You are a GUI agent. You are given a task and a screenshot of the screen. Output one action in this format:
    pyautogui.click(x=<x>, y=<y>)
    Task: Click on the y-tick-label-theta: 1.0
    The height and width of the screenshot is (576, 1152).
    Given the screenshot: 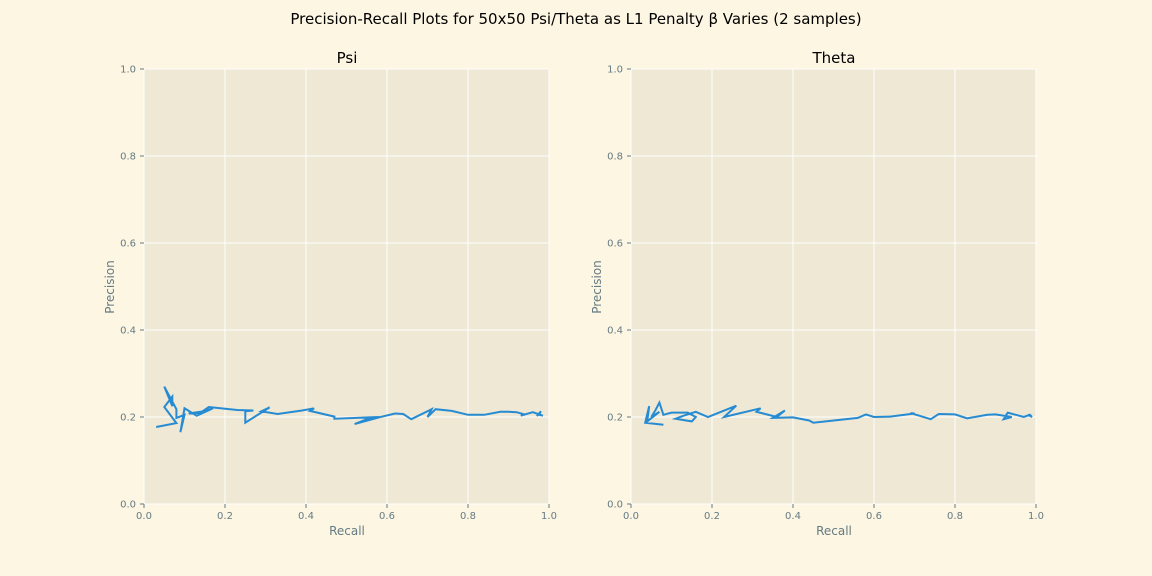 What is the action you would take?
    pyautogui.click(x=615, y=70)
    